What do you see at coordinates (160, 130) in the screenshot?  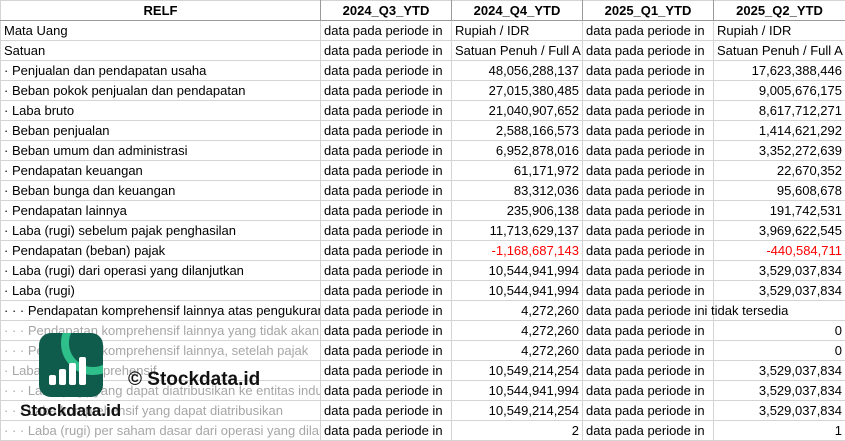 I see `row-label-cell: · Beban penjualan` at bounding box center [160, 130].